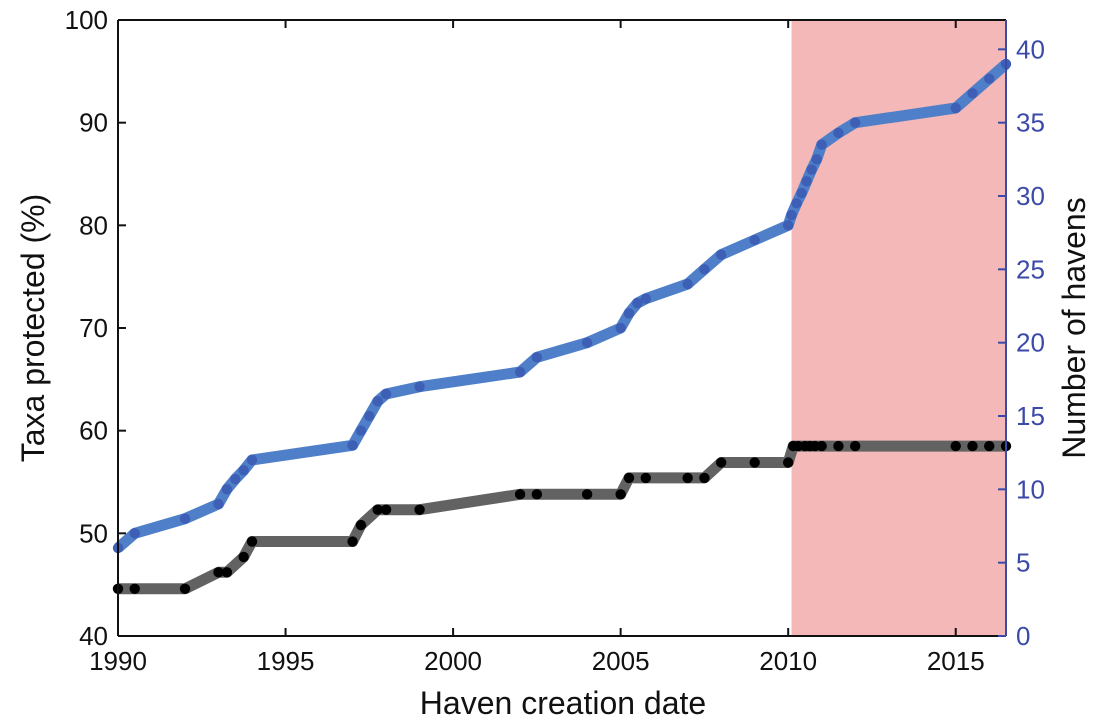  What do you see at coordinates (93, 123) in the screenshot?
I see `y-left-tick-label: 90` at bounding box center [93, 123].